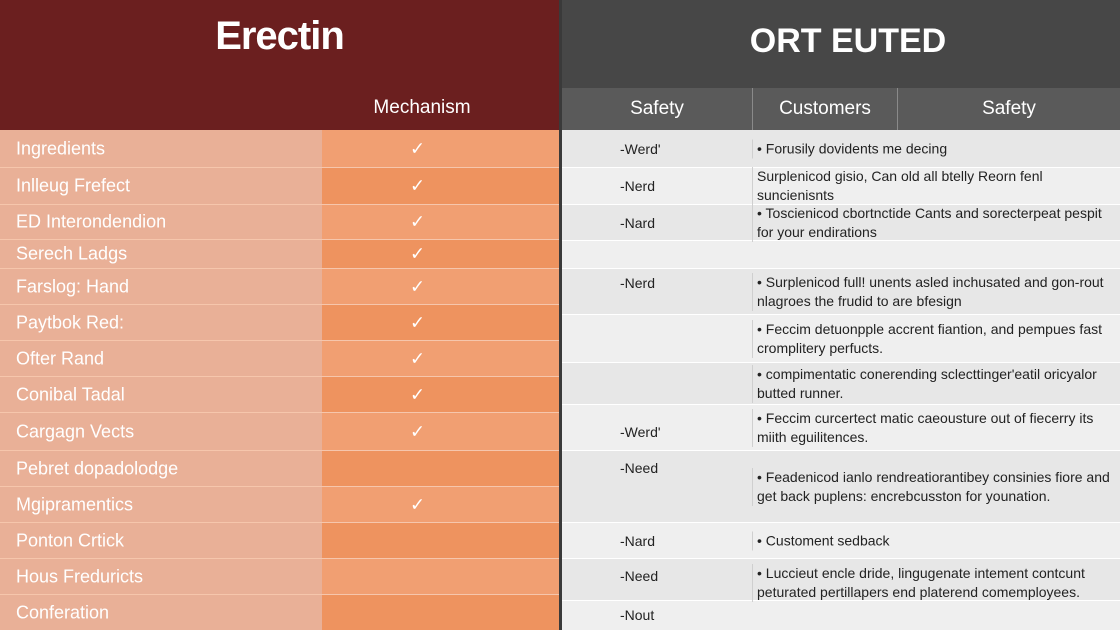 The height and width of the screenshot is (630, 1120). Describe the element at coordinates (848, 41) in the screenshot. I see `right-title: ORT EUTED` at that location.